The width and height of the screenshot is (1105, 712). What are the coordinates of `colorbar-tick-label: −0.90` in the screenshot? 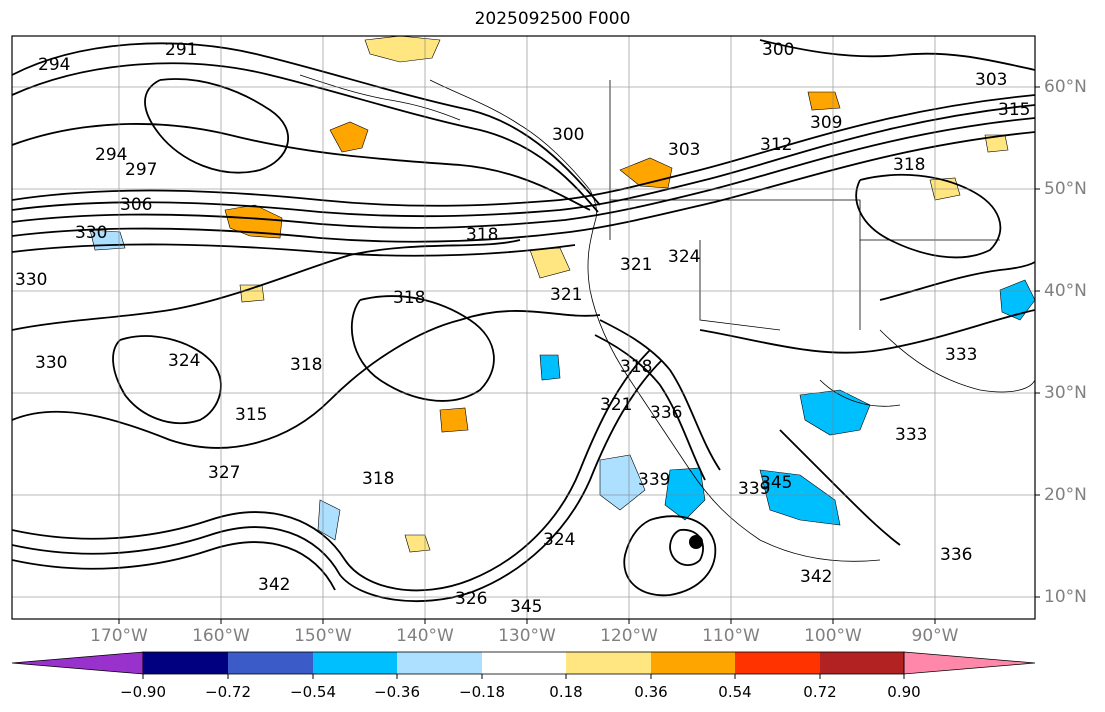 It's located at (143, 692).